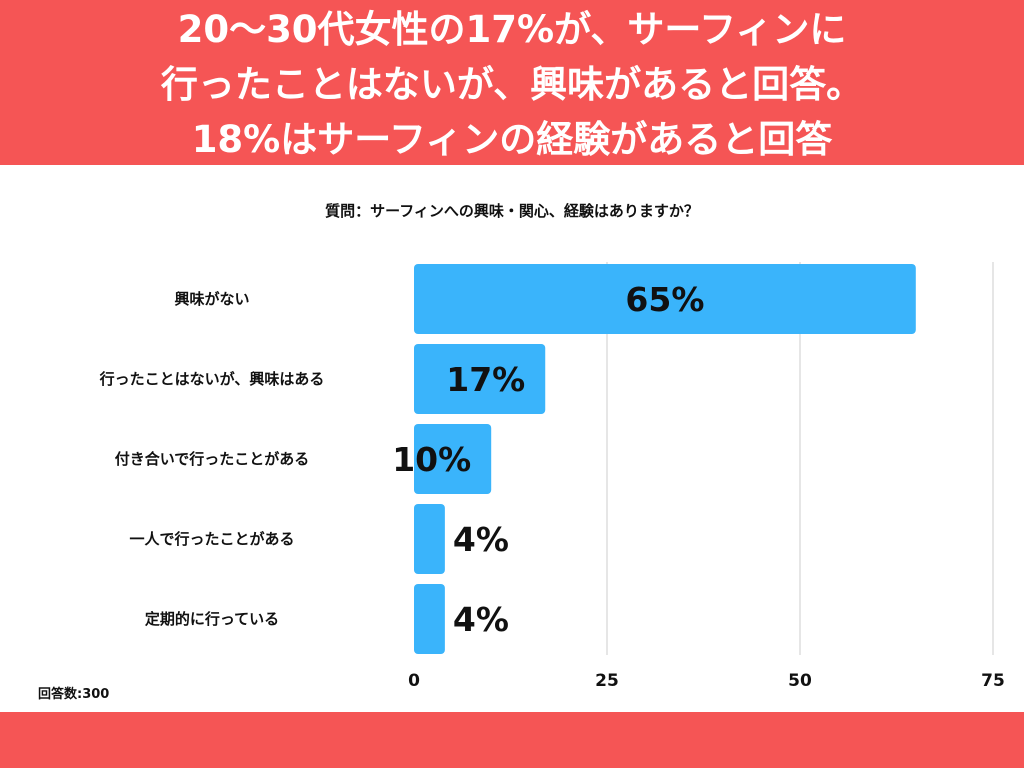 This screenshot has width=1024, height=768. What do you see at coordinates (212, 459) in the screenshot?
I see `category-label: 付き合いで行ったことがある` at bounding box center [212, 459].